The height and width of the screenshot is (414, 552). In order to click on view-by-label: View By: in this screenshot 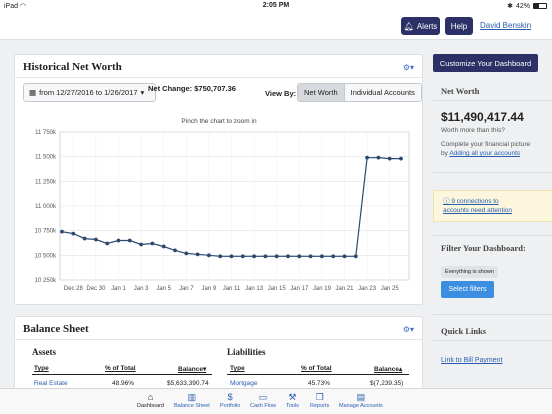, I will do `click(281, 93)`.